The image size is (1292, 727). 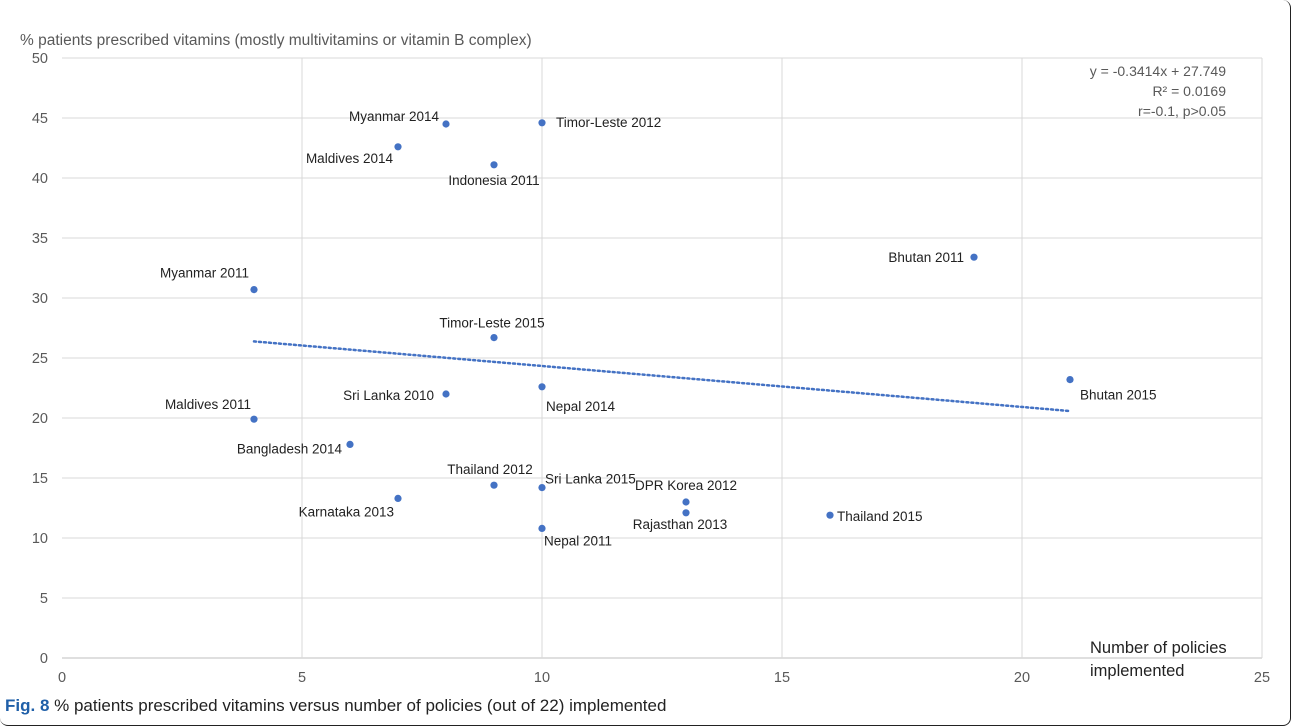 What do you see at coordinates (1262, 678) in the screenshot?
I see `x-tick-label: 25` at bounding box center [1262, 678].